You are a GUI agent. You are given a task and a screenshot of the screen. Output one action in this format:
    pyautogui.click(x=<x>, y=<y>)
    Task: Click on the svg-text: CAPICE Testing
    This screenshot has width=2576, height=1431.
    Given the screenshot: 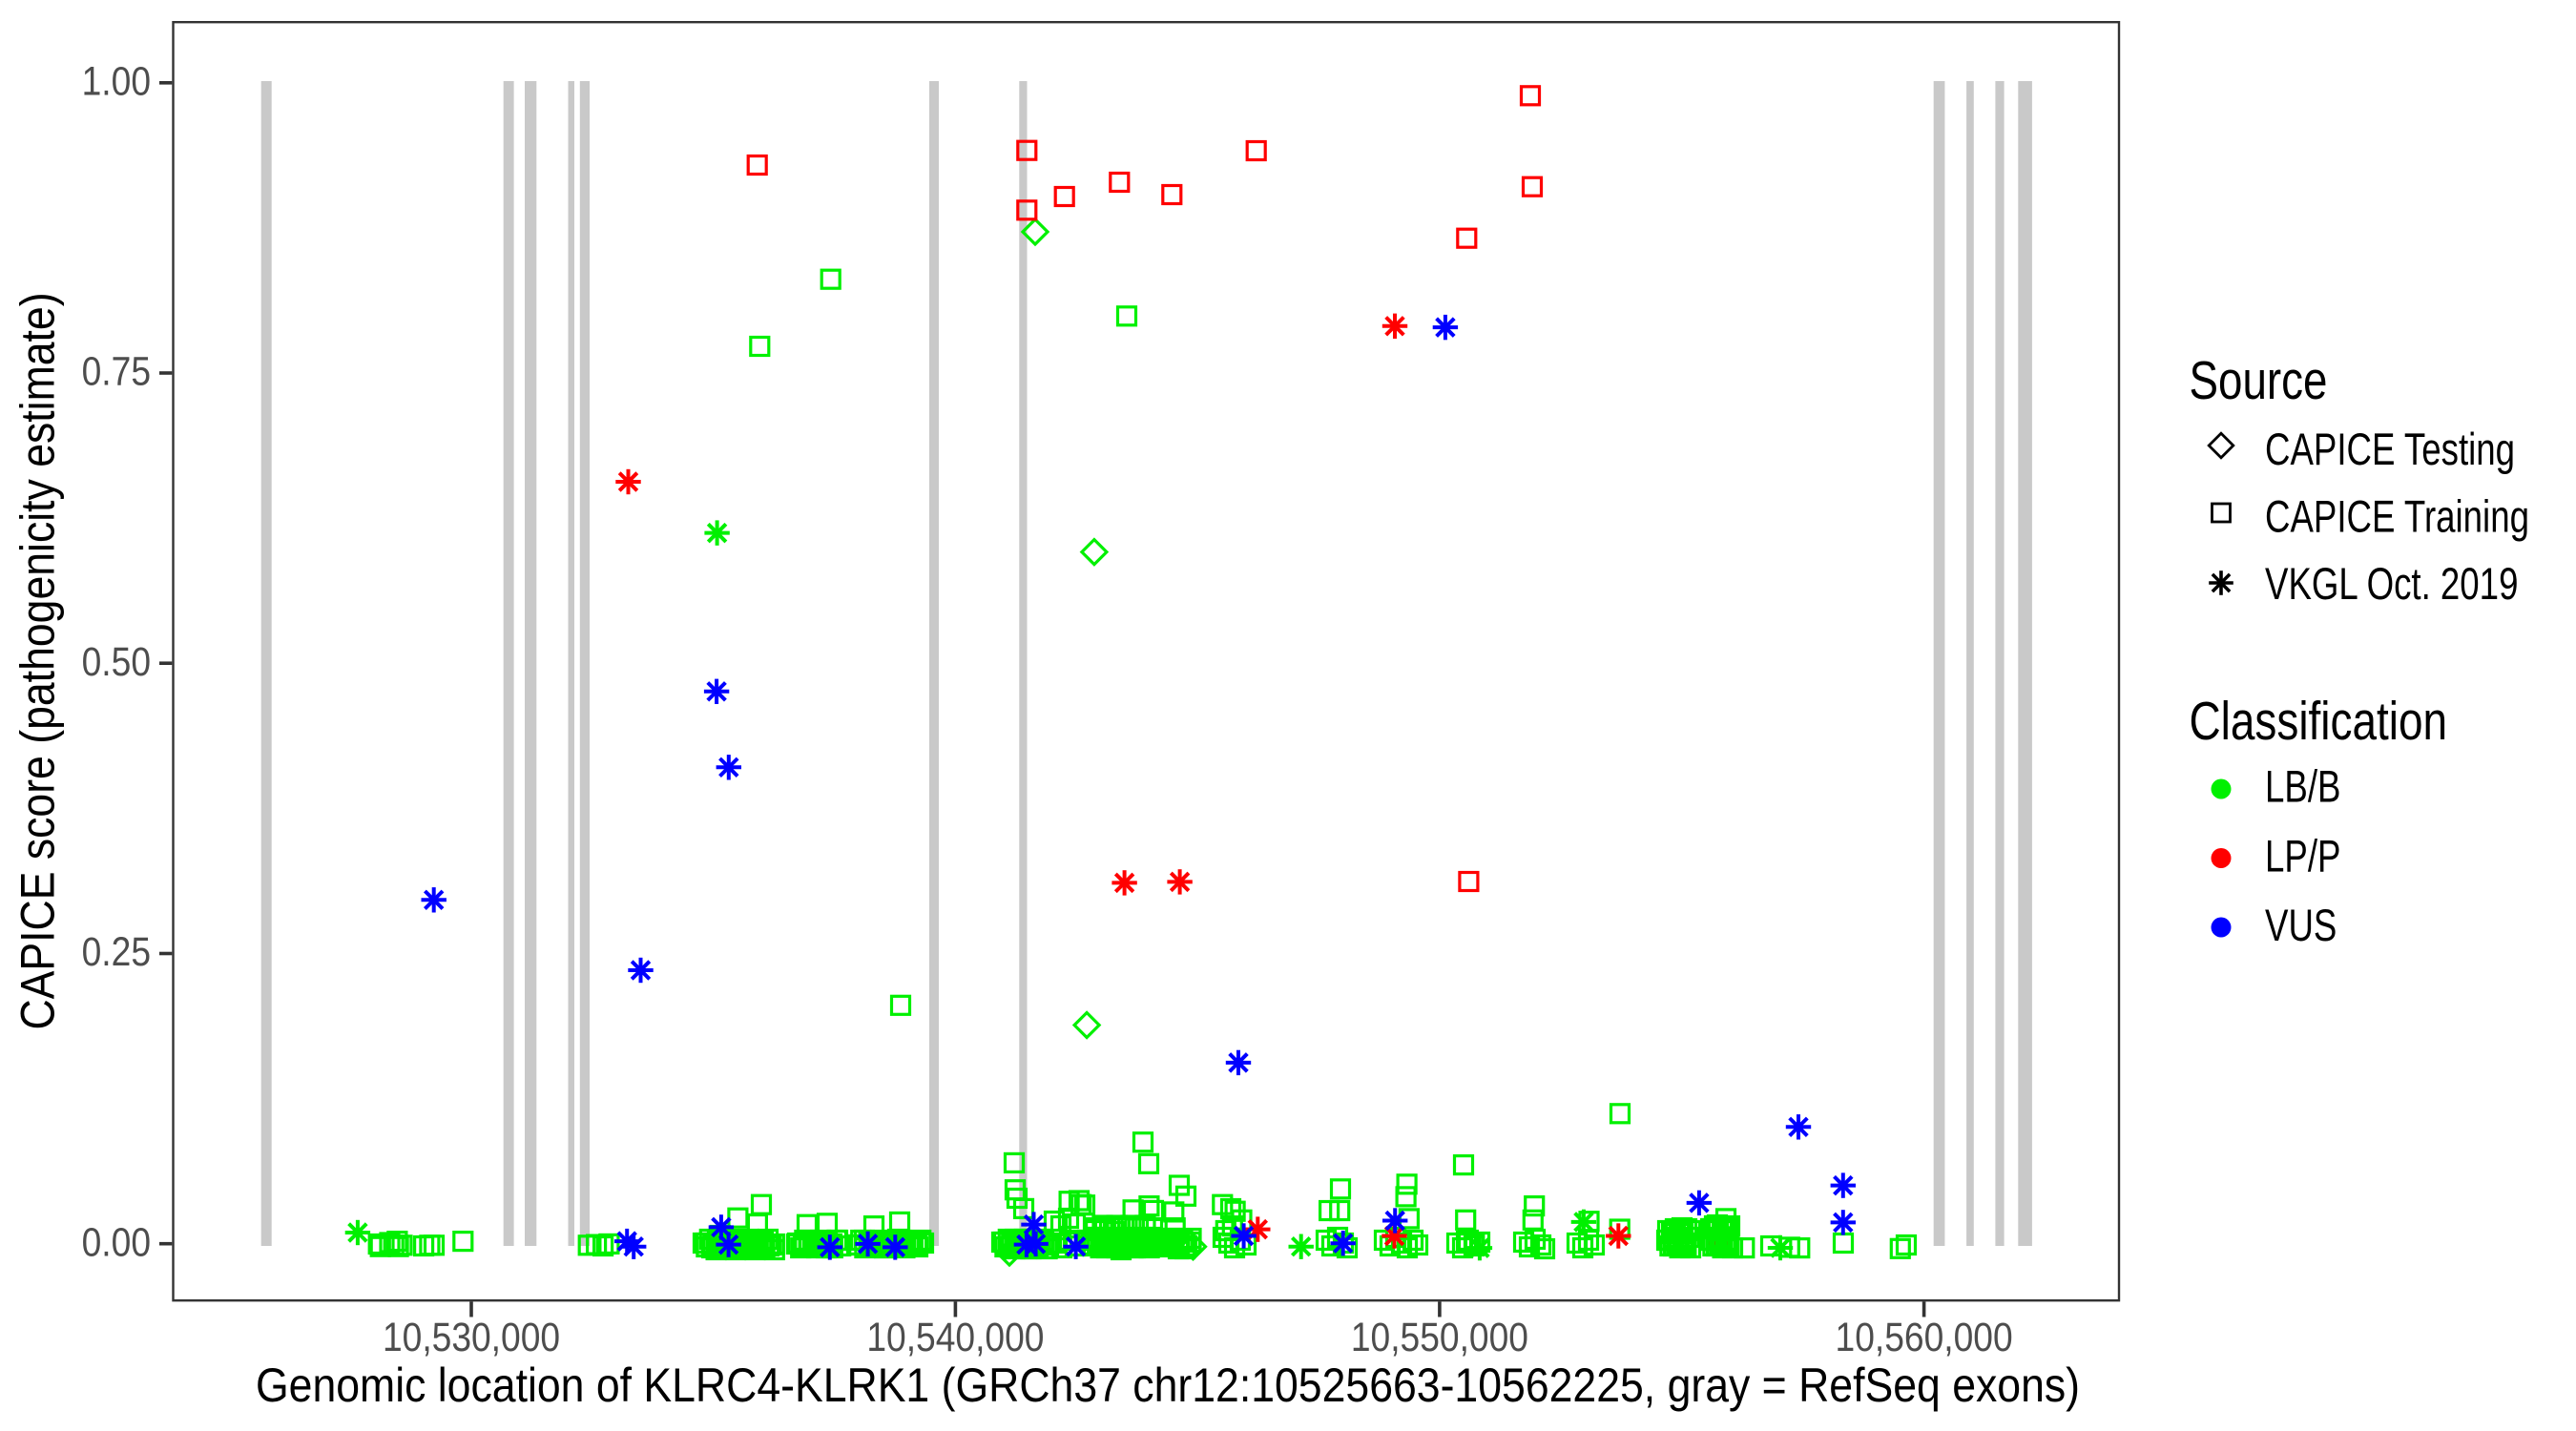 What is the action you would take?
    pyautogui.click(x=2390, y=448)
    